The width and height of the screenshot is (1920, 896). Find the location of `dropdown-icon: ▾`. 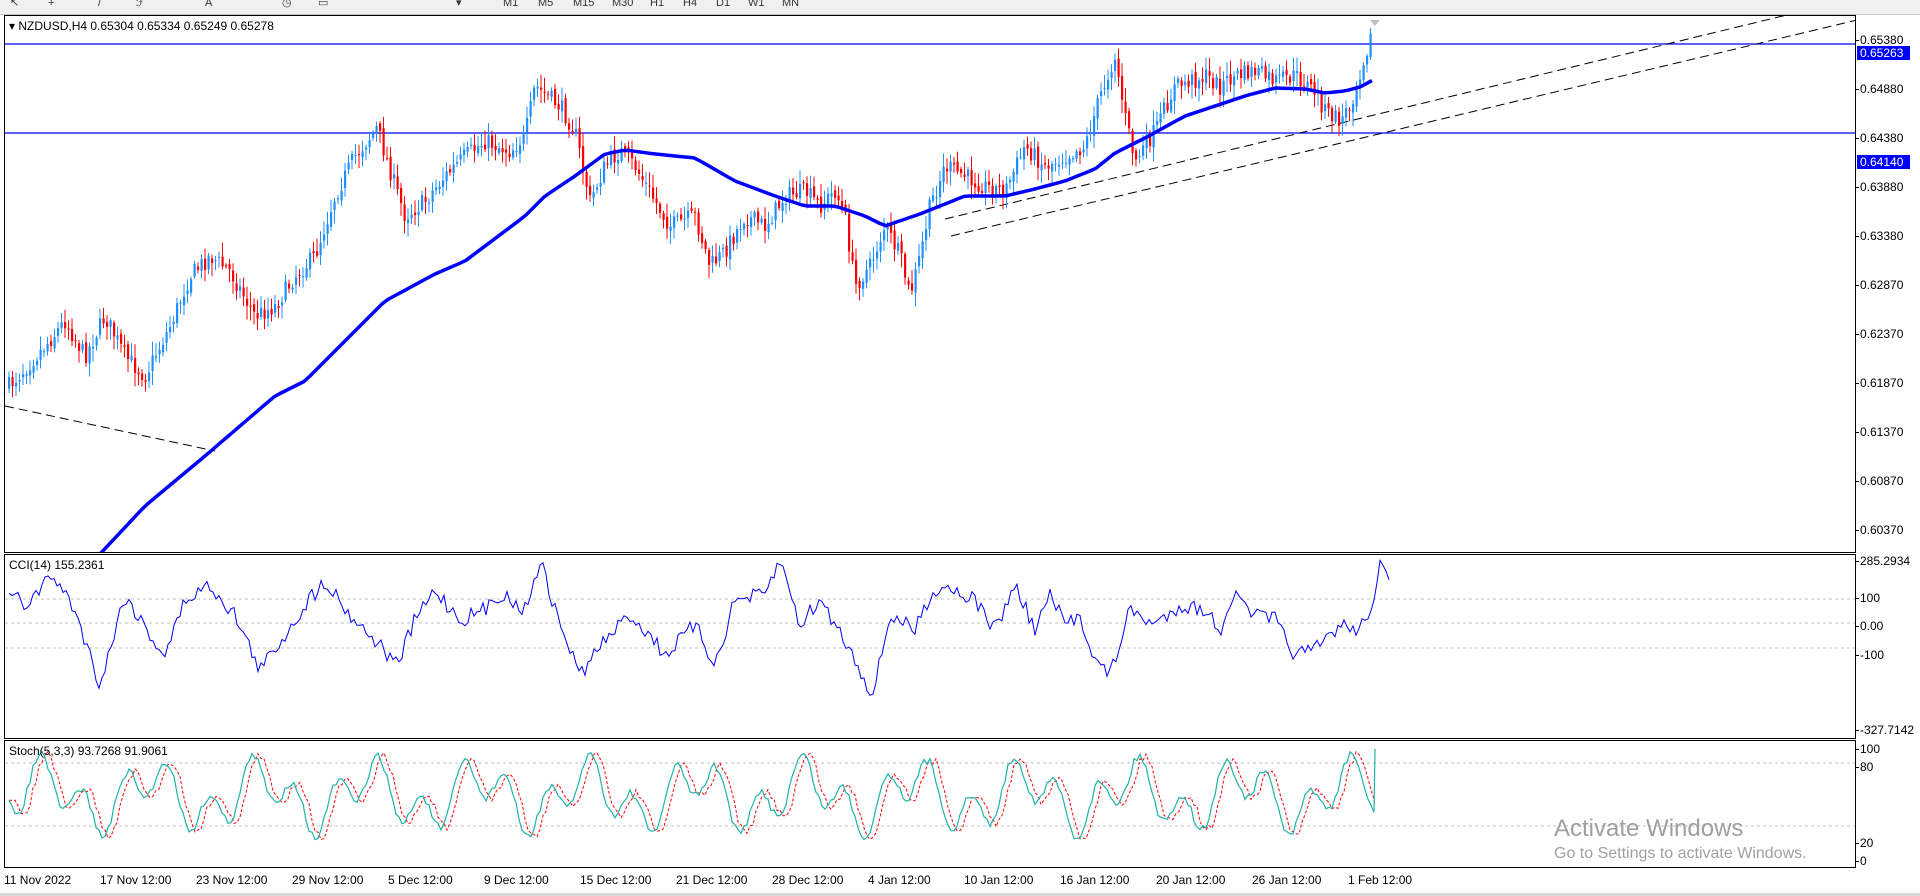

dropdown-icon: ▾ is located at coordinates (459, 4).